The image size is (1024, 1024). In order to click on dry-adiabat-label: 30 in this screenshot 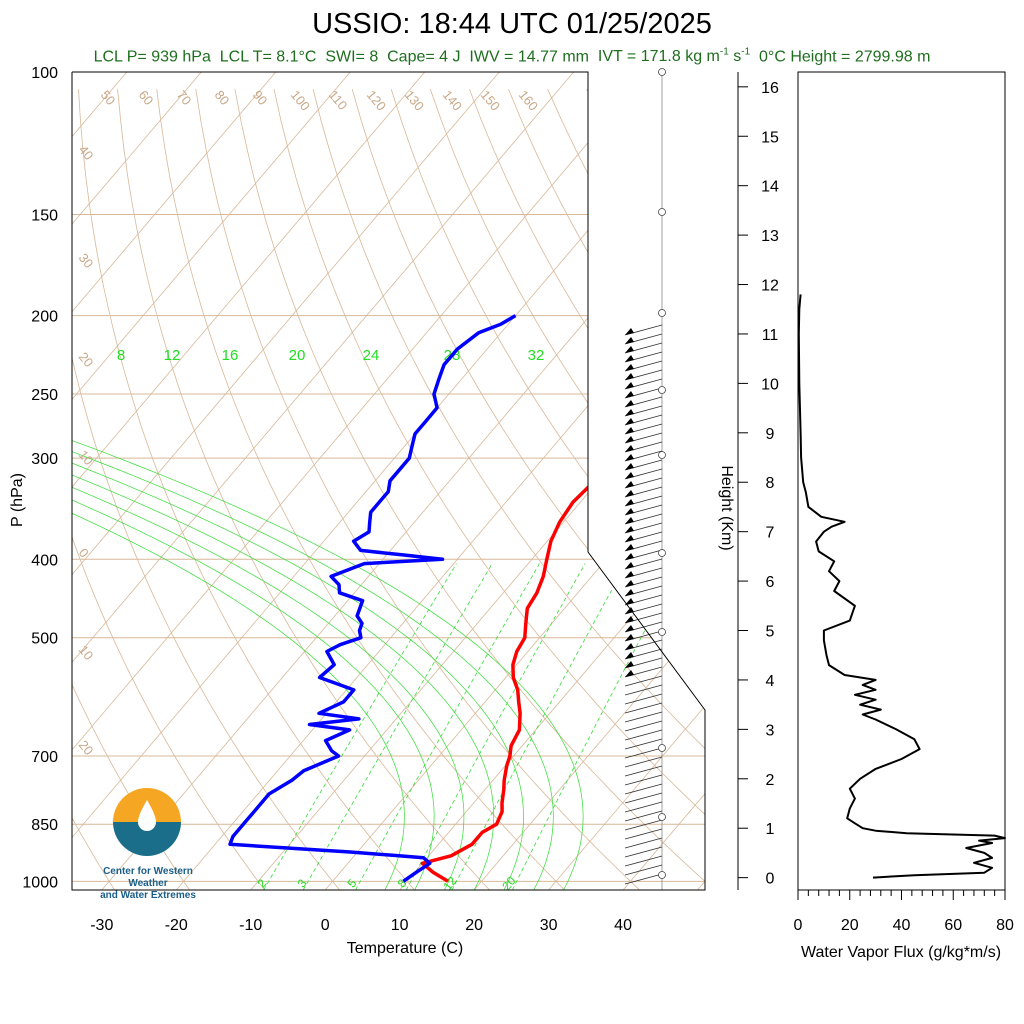, I will do `click(86, 260)`.